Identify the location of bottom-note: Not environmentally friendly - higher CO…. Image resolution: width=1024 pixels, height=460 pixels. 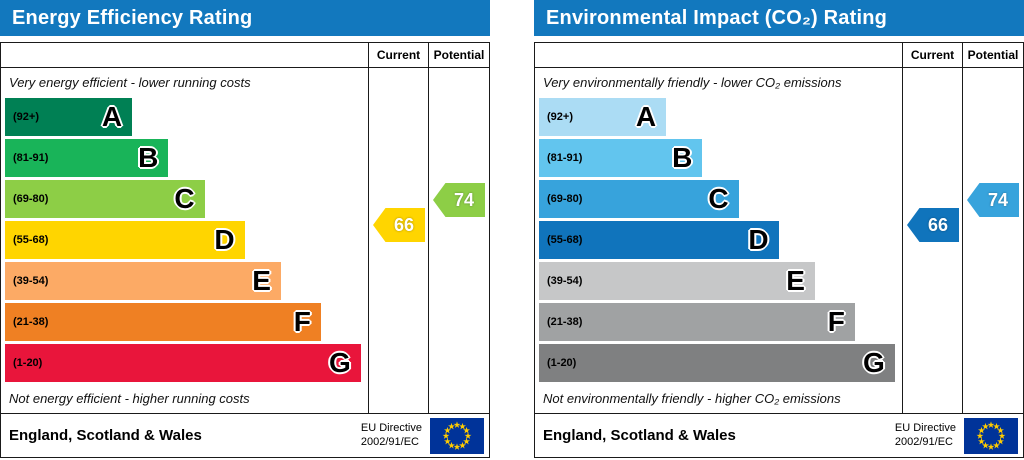
(692, 398).